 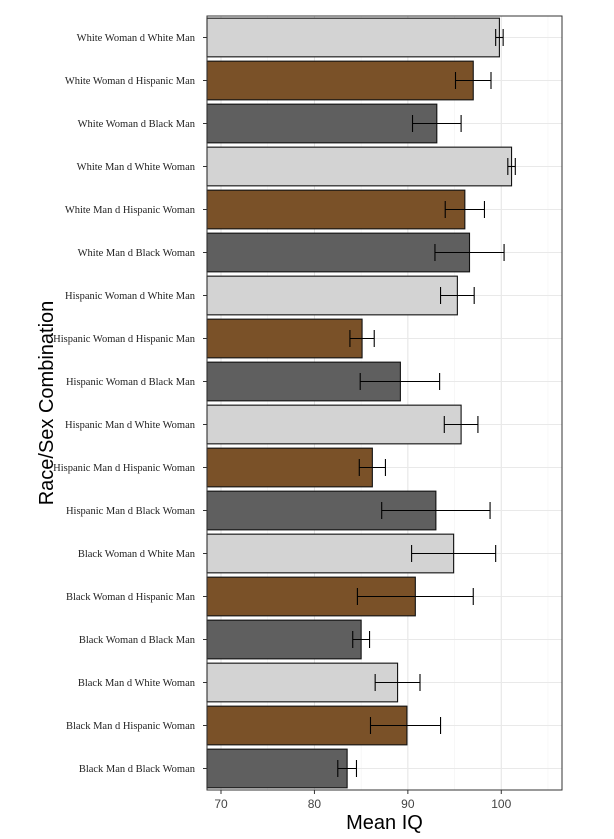 I want to click on category-label: Black Man d Black Woman, so click(x=137, y=769).